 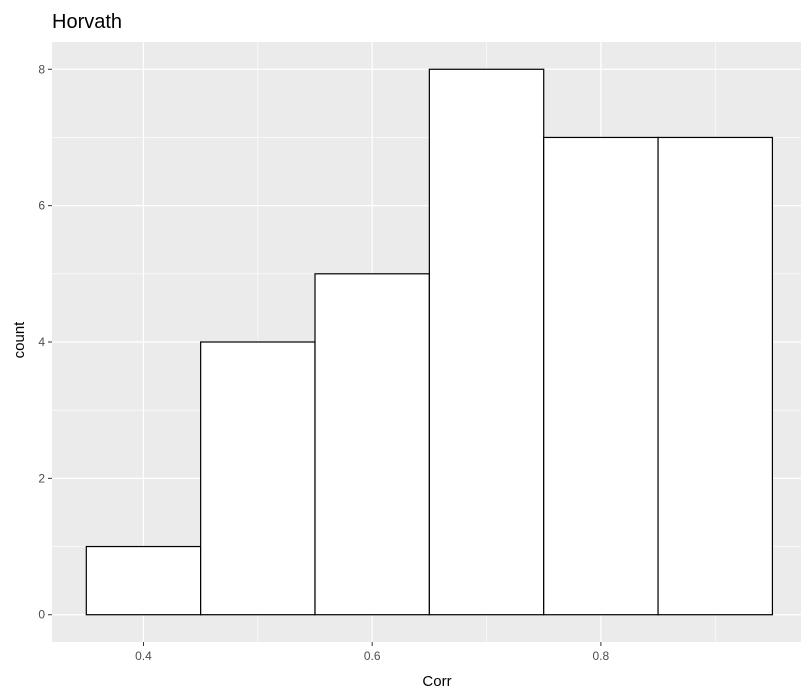 I want to click on x-axis-title: Corr, so click(x=436, y=681).